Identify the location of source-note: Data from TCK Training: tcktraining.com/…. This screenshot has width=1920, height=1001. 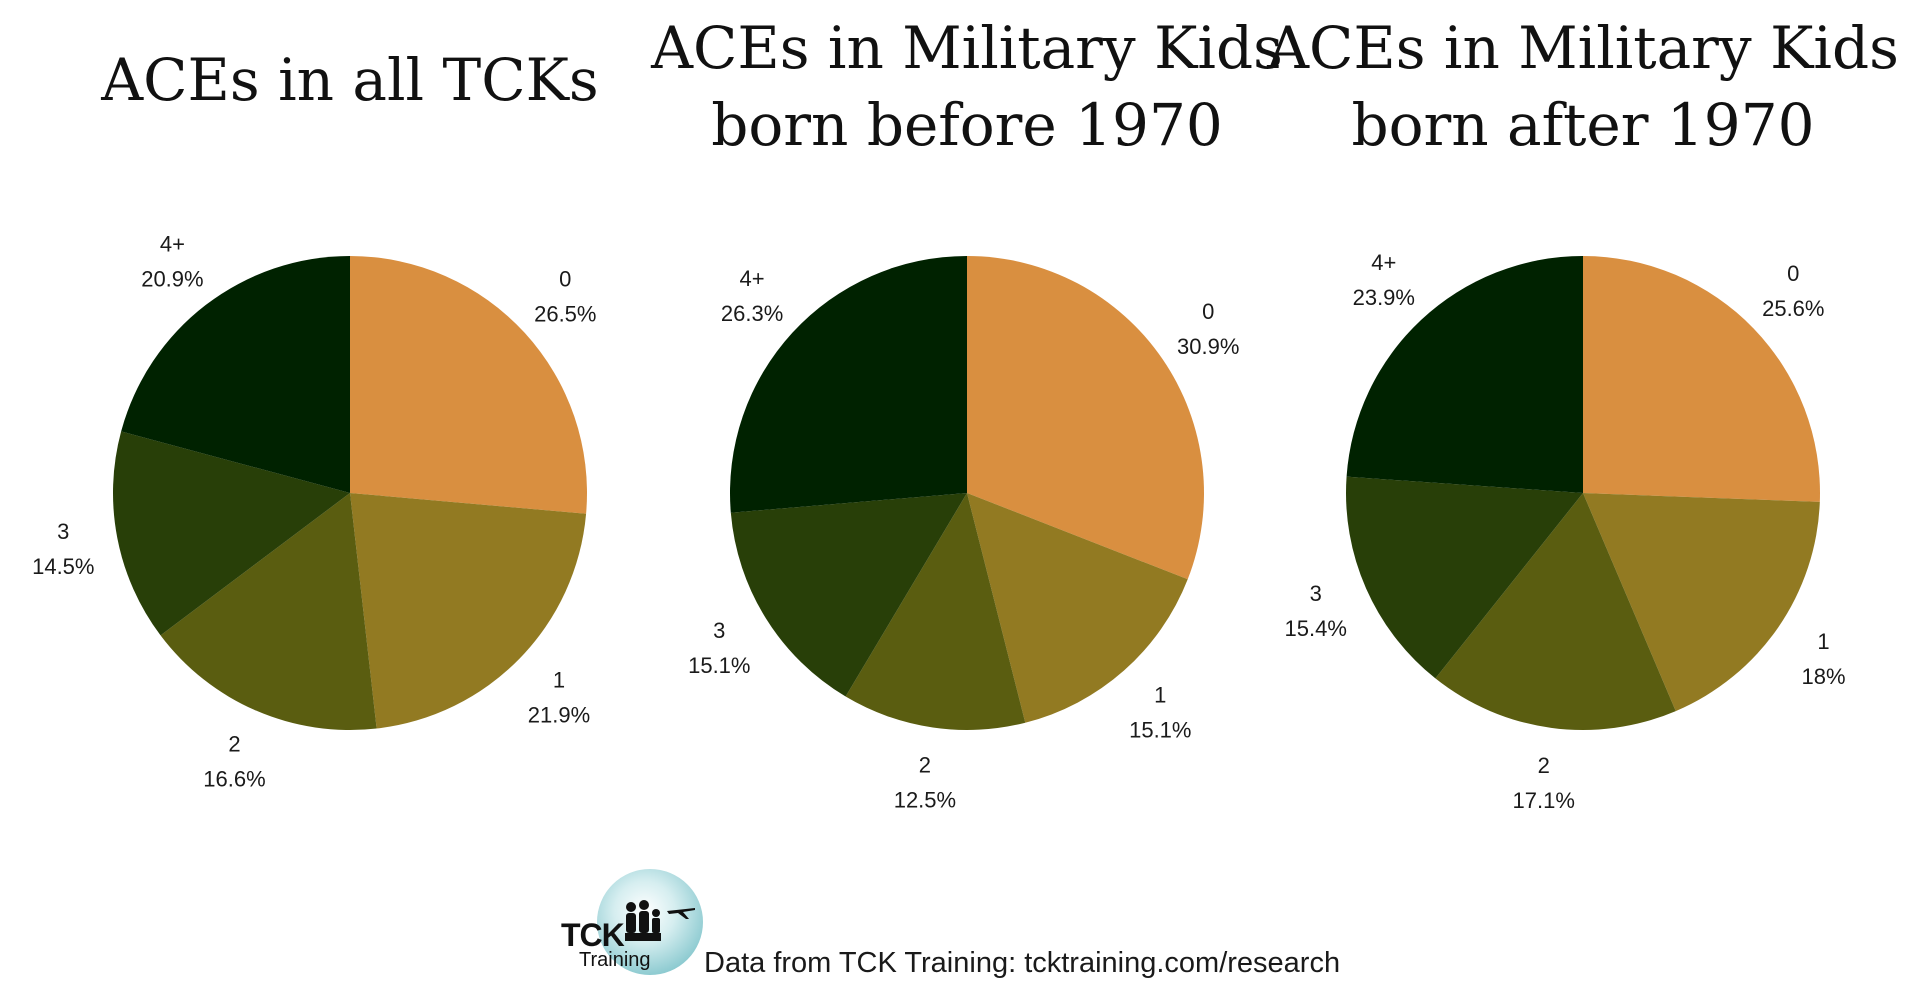
(1022, 963).